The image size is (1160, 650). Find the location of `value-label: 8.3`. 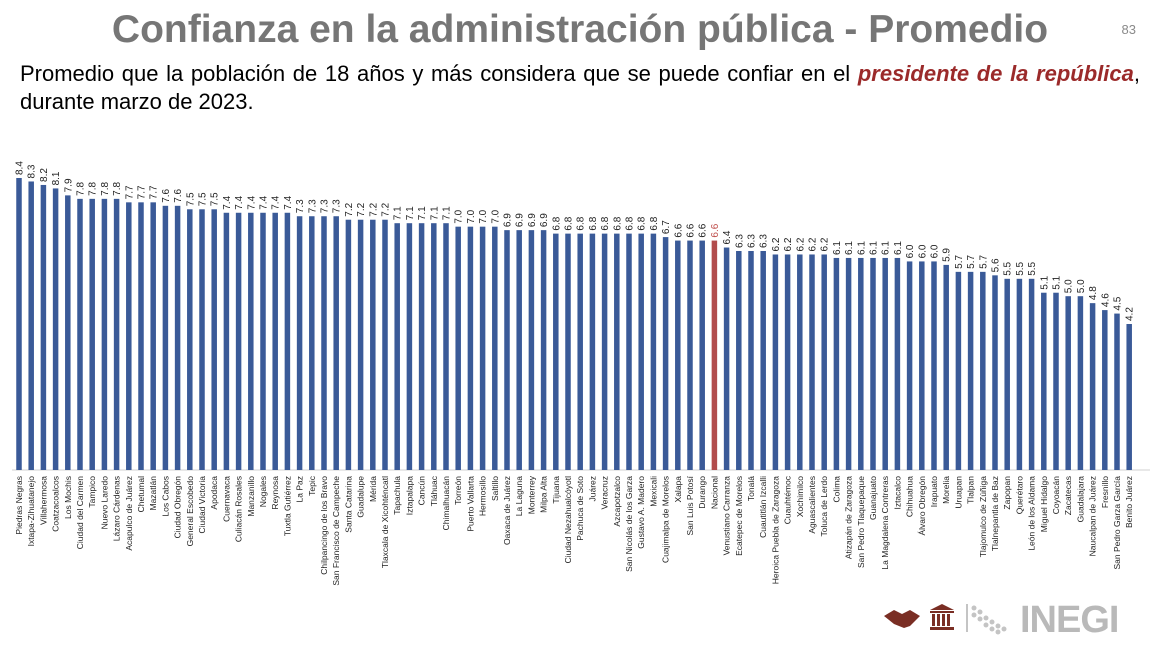

value-label: 8.3 is located at coordinates (32, 171).